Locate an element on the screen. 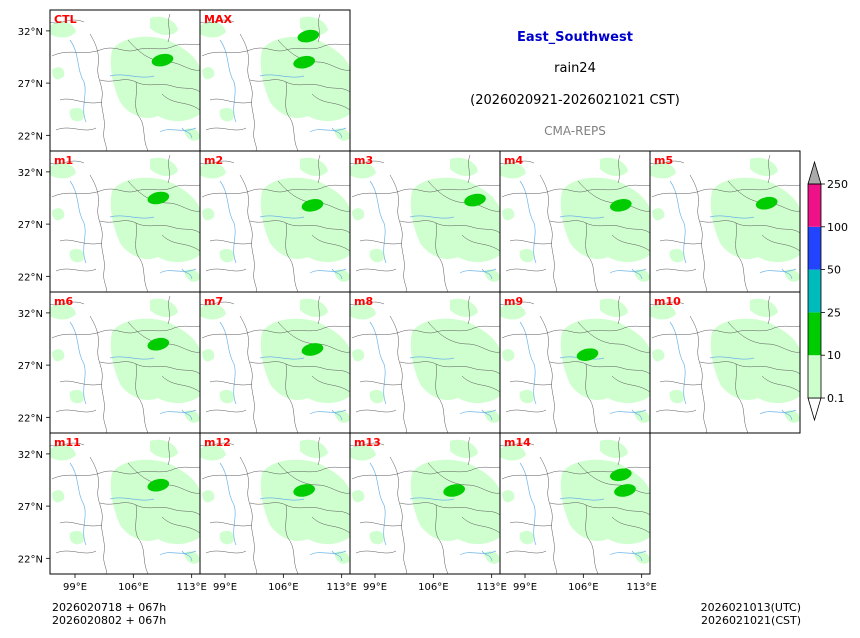 The width and height of the screenshot is (860, 638). panel-label: m8 is located at coordinates (363, 301).